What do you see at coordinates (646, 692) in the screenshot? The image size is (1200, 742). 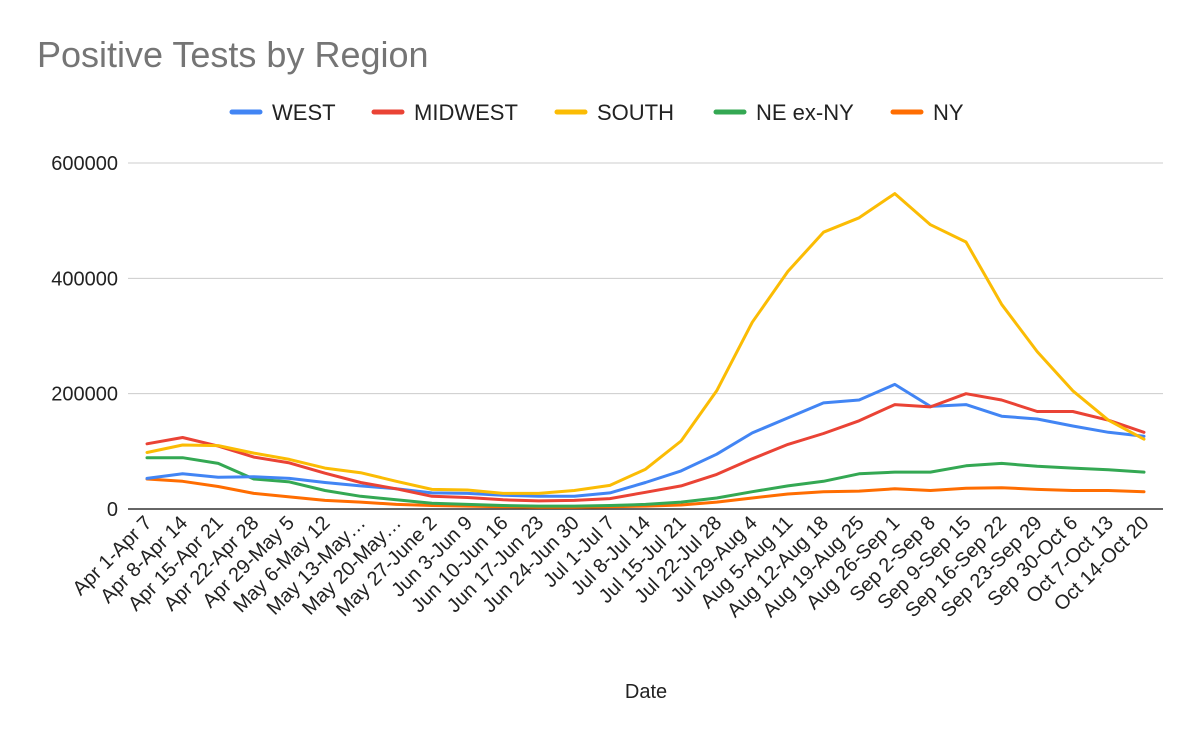 I see `x-axis-title: Date` at bounding box center [646, 692].